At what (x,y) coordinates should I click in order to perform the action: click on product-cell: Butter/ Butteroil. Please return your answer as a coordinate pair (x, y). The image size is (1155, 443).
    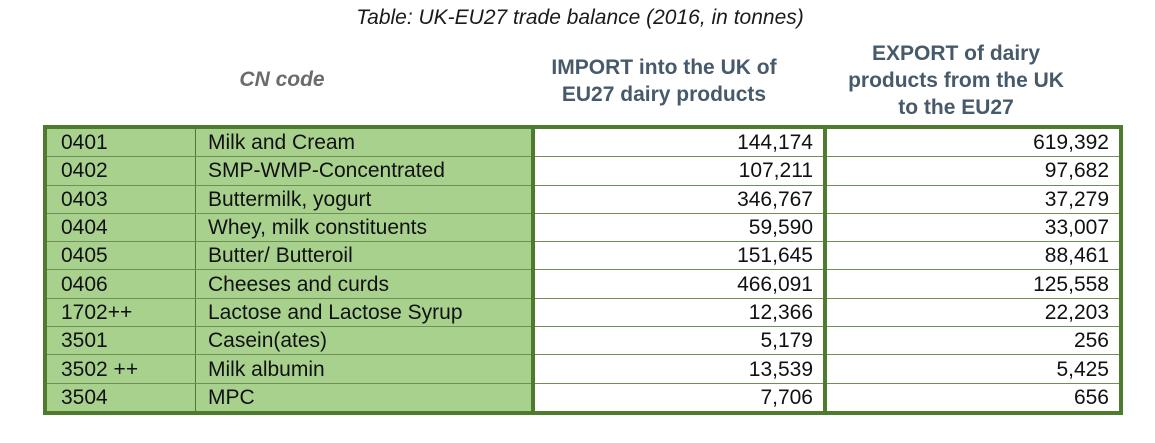
    Looking at the image, I should click on (365, 256).